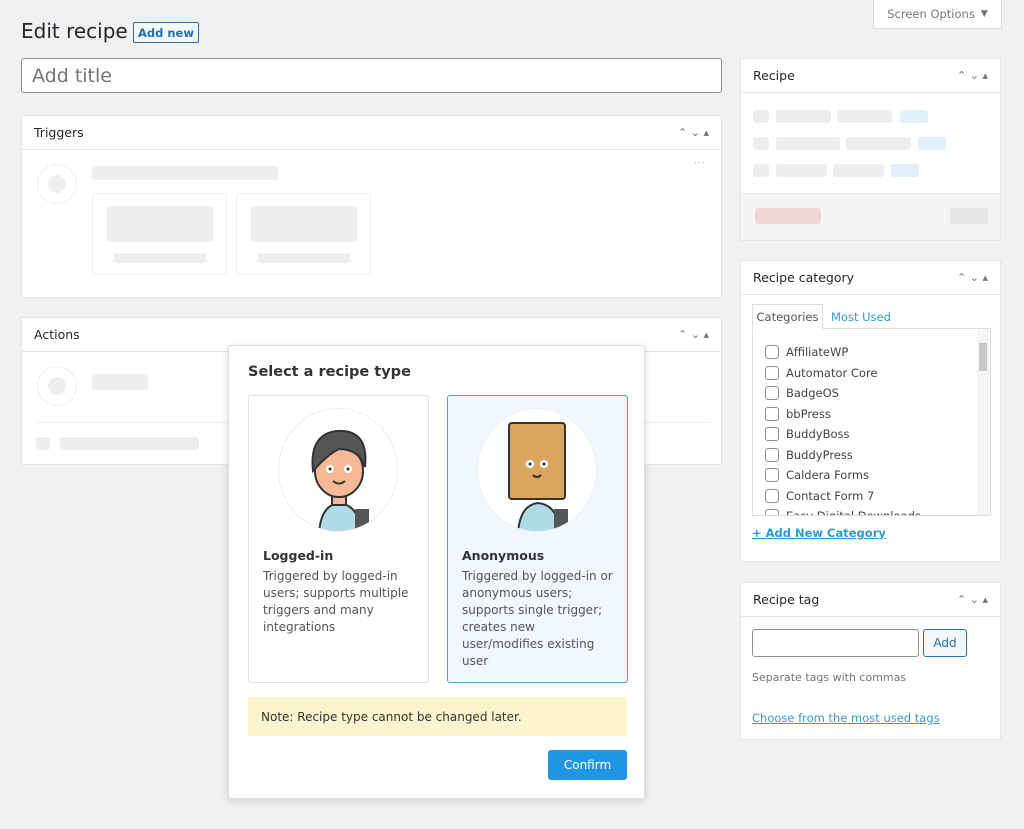 Image resolution: width=1024 pixels, height=829 pixels. I want to click on category-label: Easy Digital Downloads, so click(853, 512).